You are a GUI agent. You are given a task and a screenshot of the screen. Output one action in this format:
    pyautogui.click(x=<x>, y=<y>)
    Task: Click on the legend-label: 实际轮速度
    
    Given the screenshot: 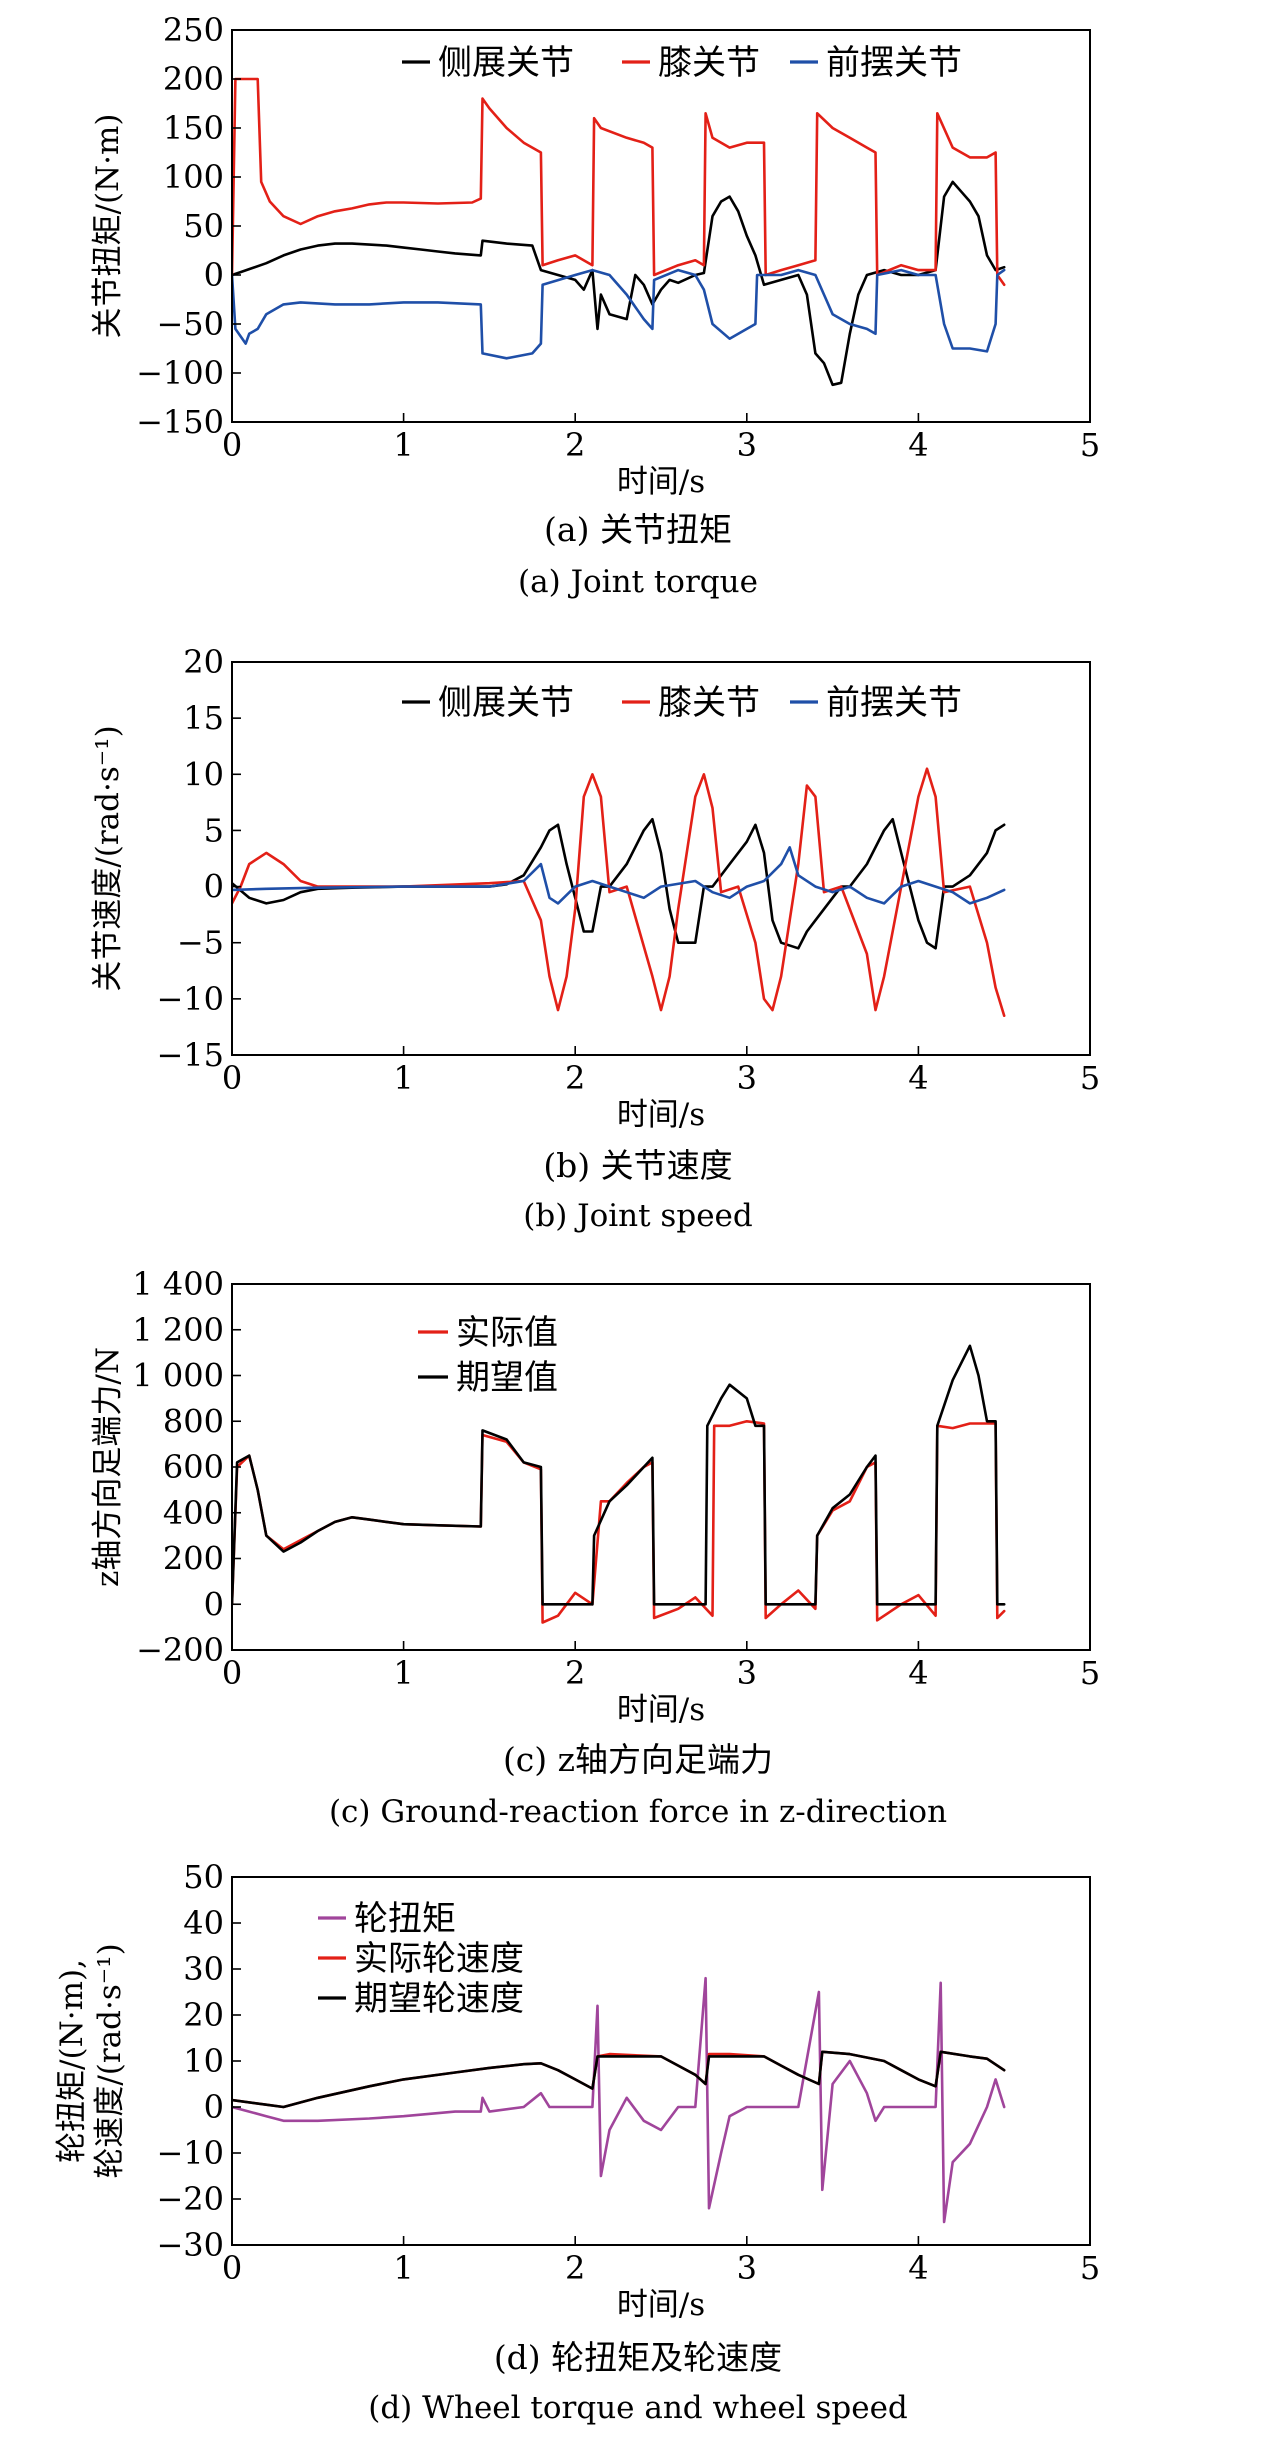 What is the action you would take?
    pyautogui.click(x=439, y=1959)
    